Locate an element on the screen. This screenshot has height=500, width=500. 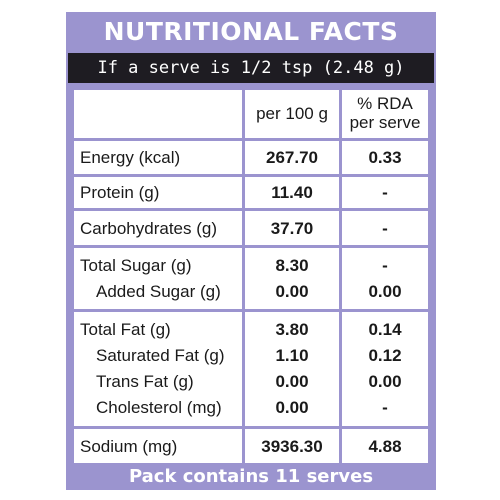
row-label-text: Protein (g) is located at coordinates (120, 192).